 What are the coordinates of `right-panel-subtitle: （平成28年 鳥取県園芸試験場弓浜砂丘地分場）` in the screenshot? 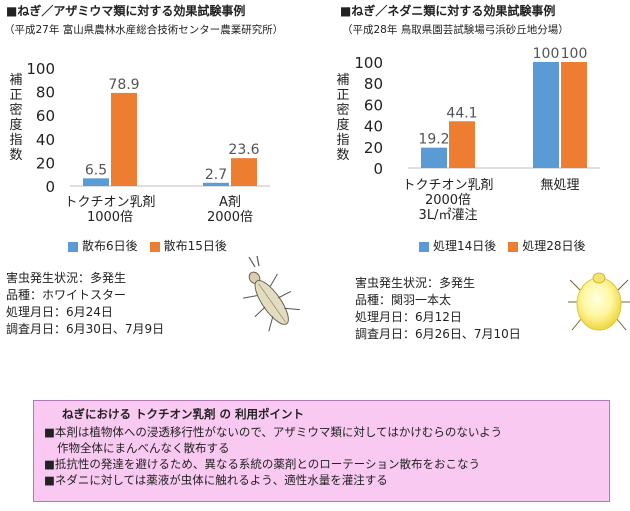 It's located at (455, 30).